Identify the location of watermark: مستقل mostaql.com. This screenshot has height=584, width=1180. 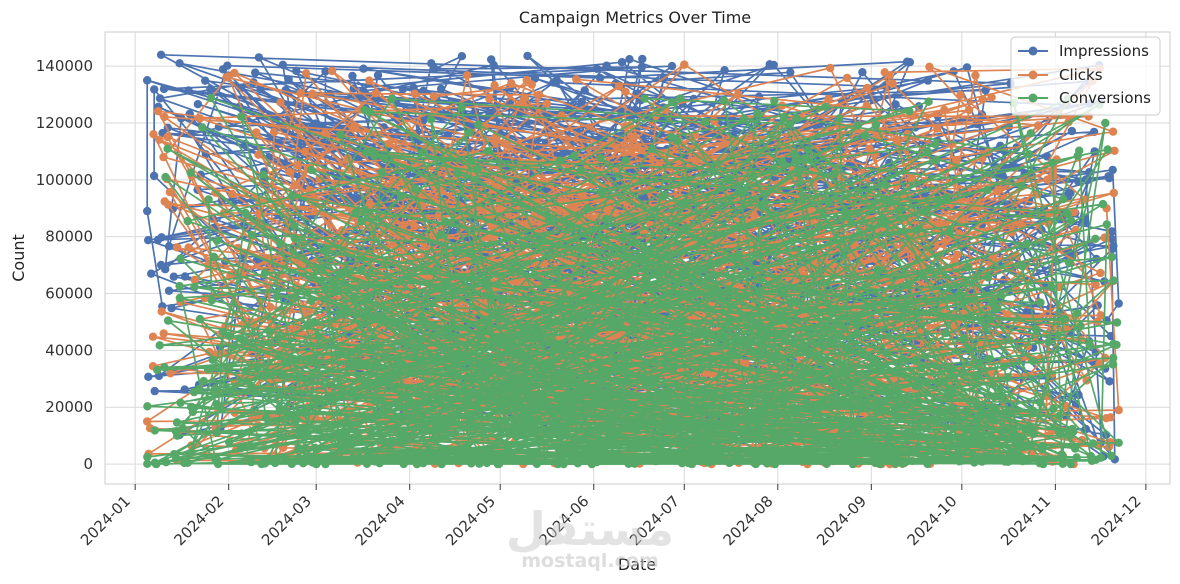
(590, 537).